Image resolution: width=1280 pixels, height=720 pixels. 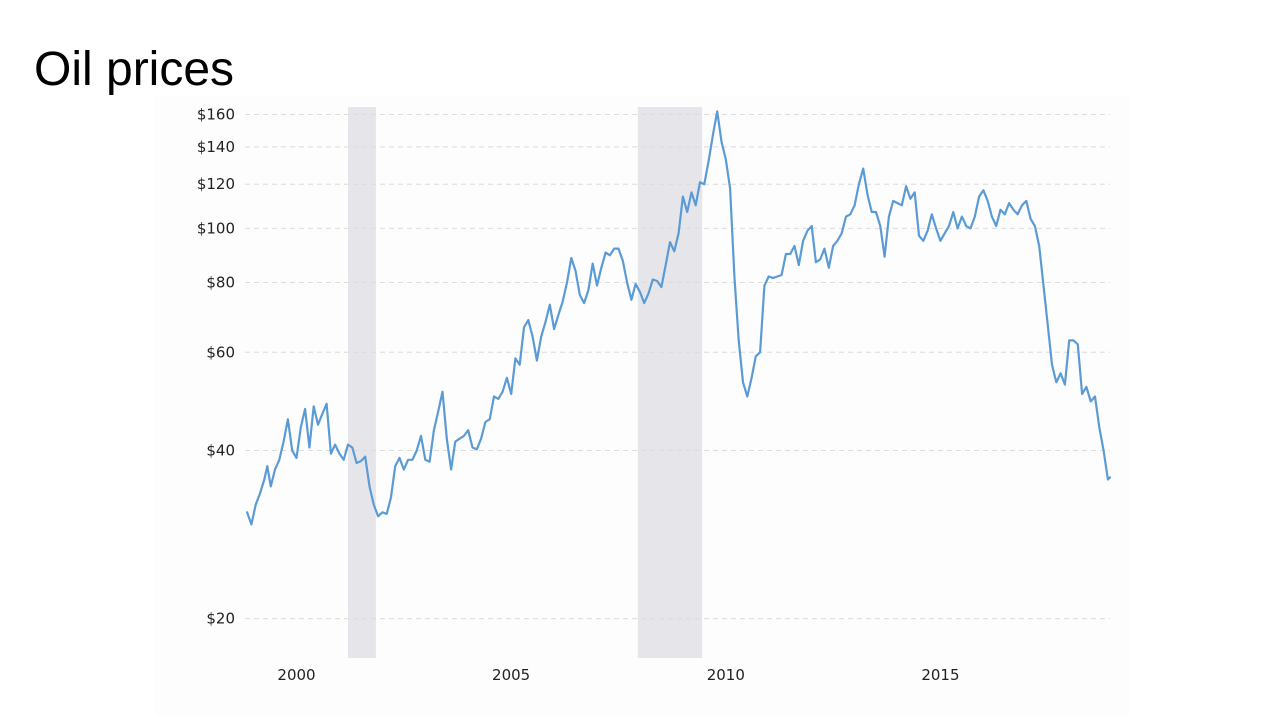 What do you see at coordinates (134, 69) in the screenshot?
I see `slide-title: Oil prices` at bounding box center [134, 69].